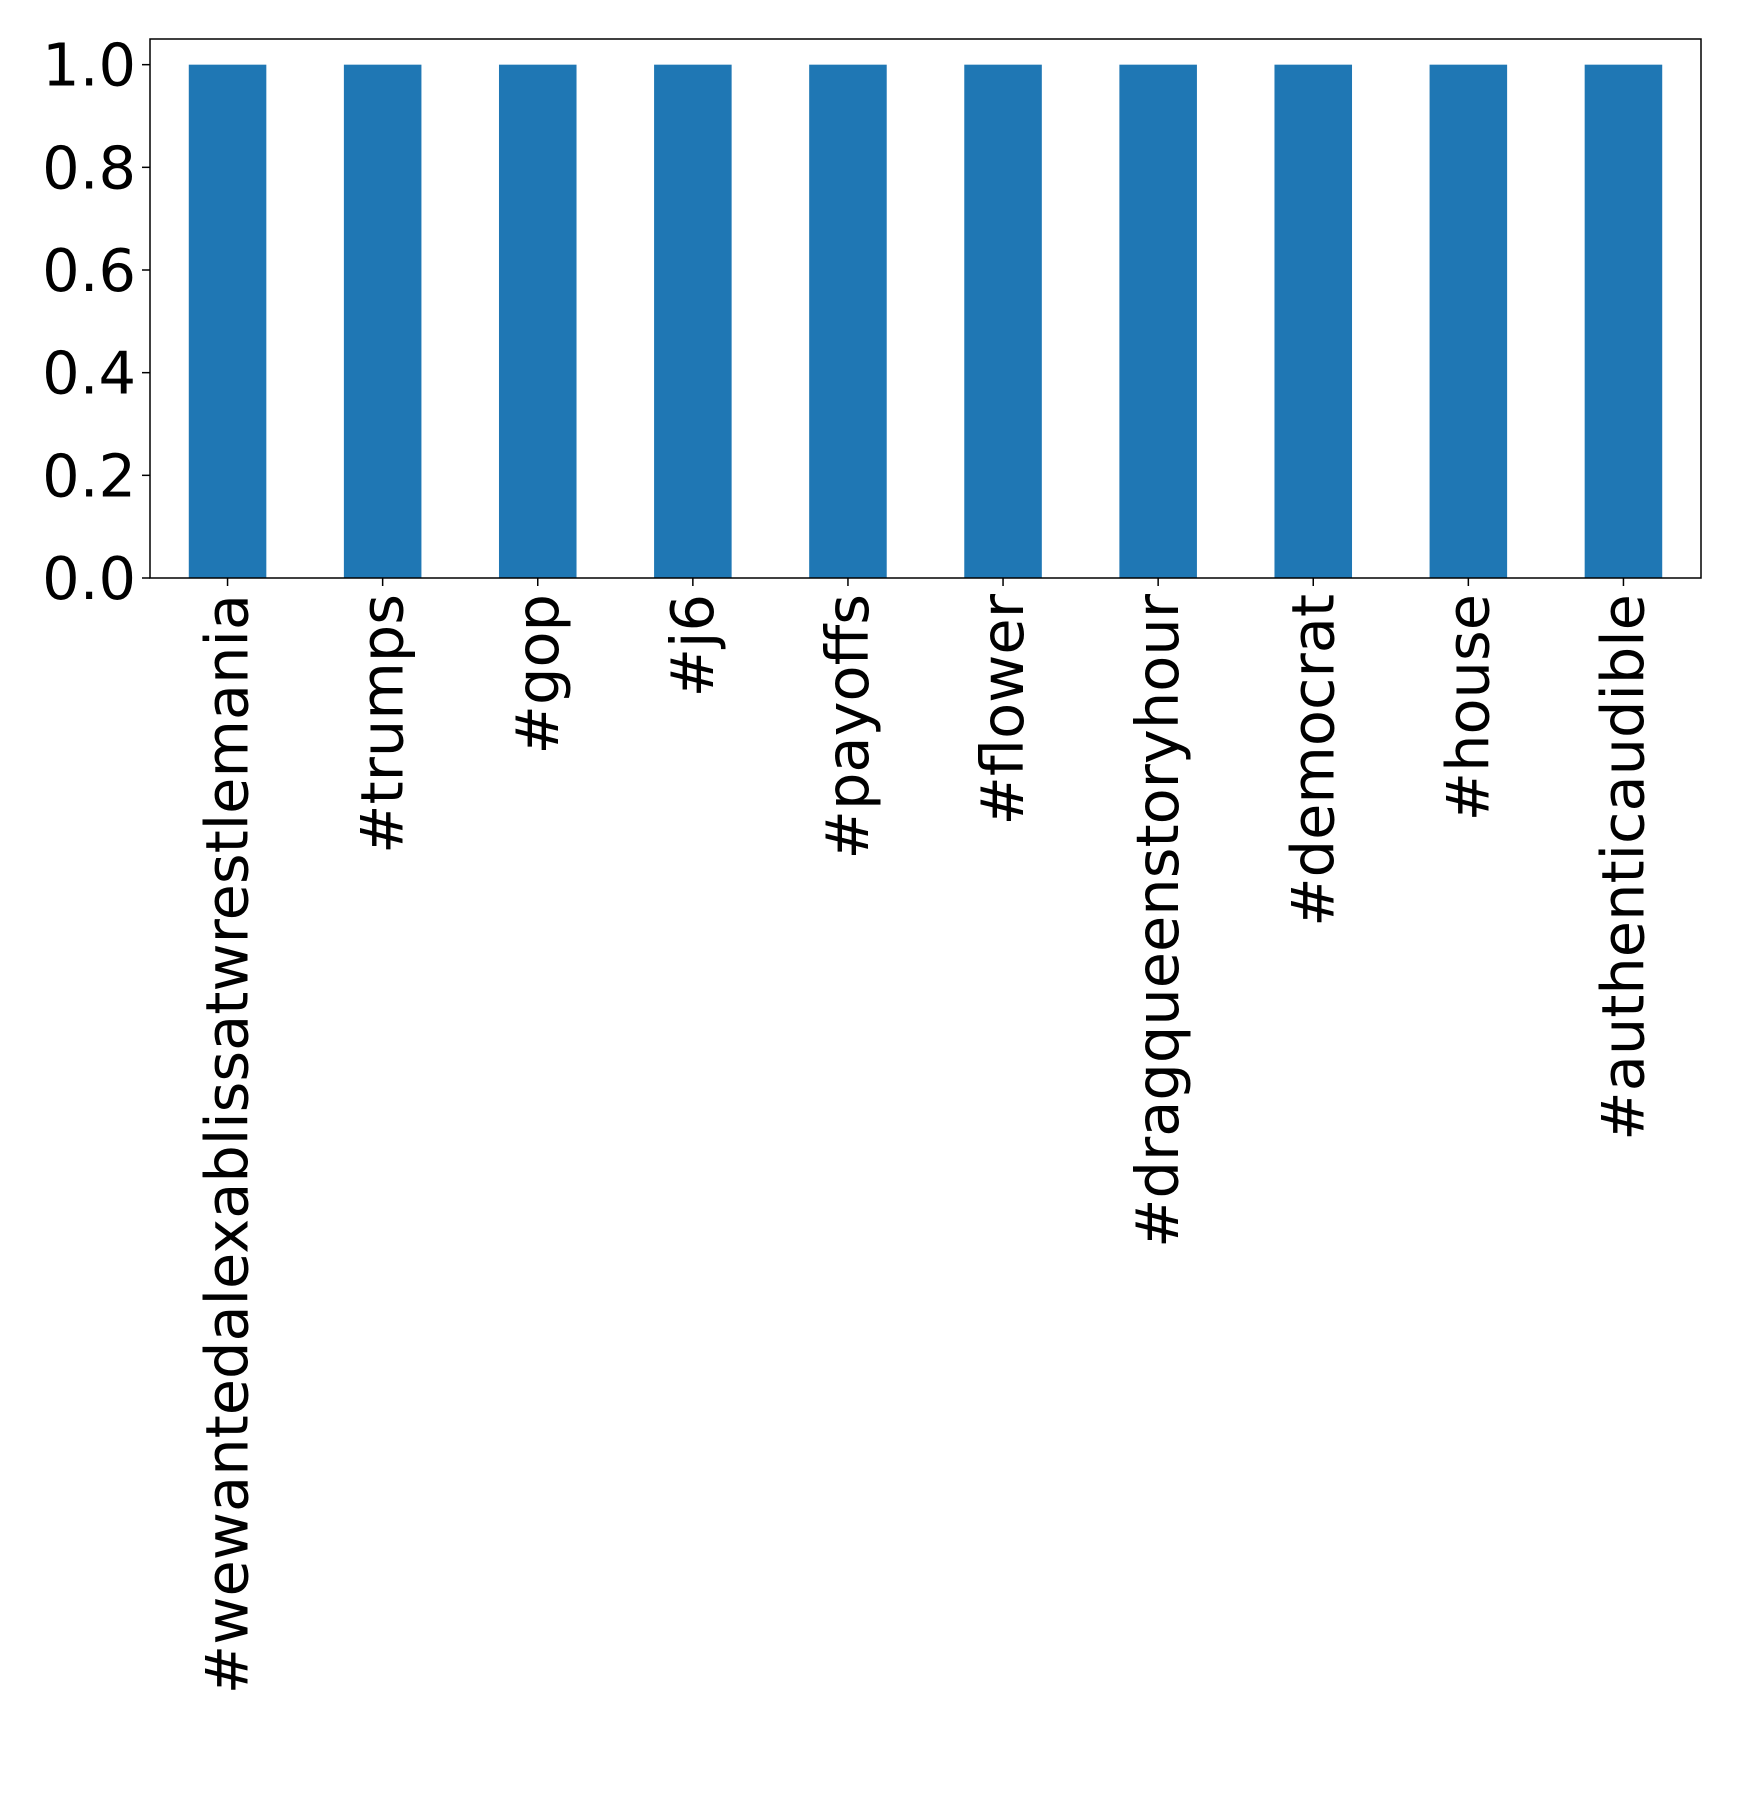 The height and width of the screenshot is (1793, 1739). What do you see at coordinates (89, 373) in the screenshot?
I see `y-tick-label: 0.4` at bounding box center [89, 373].